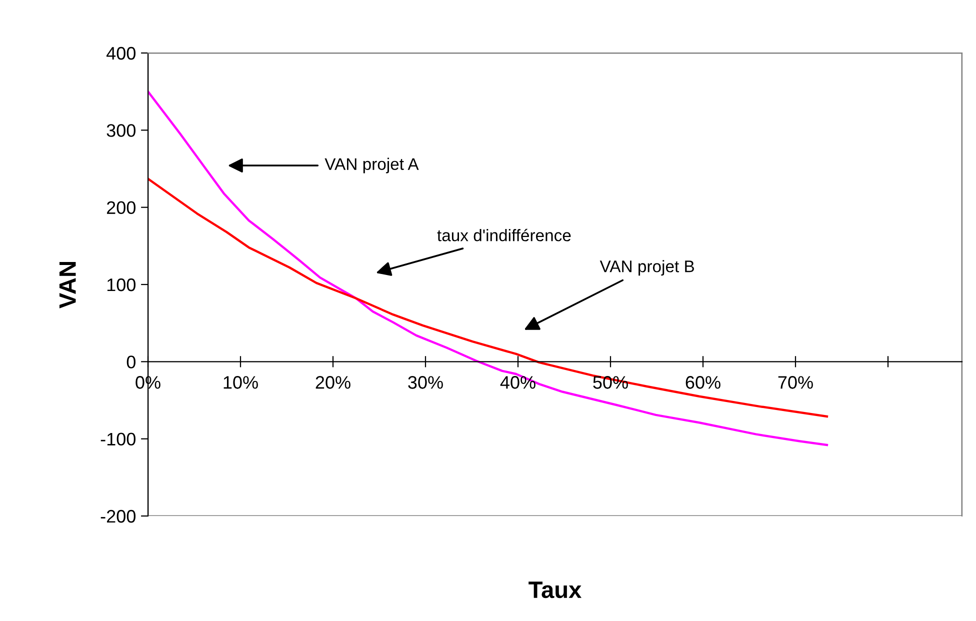 The image size is (976, 621). What do you see at coordinates (121, 207) in the screenshot?
I see `y-tick-label: 200` at bounding box center [121, 207].